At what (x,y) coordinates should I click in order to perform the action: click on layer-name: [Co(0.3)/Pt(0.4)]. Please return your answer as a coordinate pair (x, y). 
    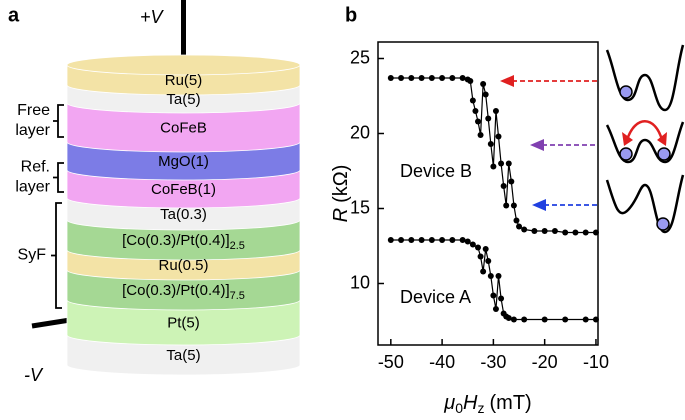
    Looking at the image, I should click on (176, 290).